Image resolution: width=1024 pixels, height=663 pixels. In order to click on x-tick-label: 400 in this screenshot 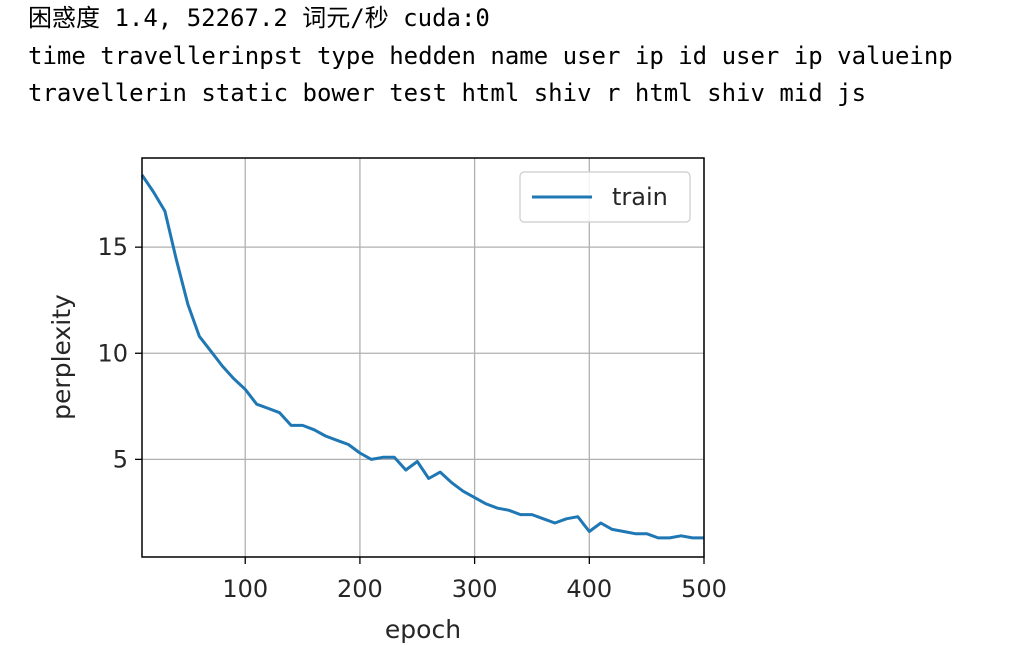, I will do `click(589, 589)`.